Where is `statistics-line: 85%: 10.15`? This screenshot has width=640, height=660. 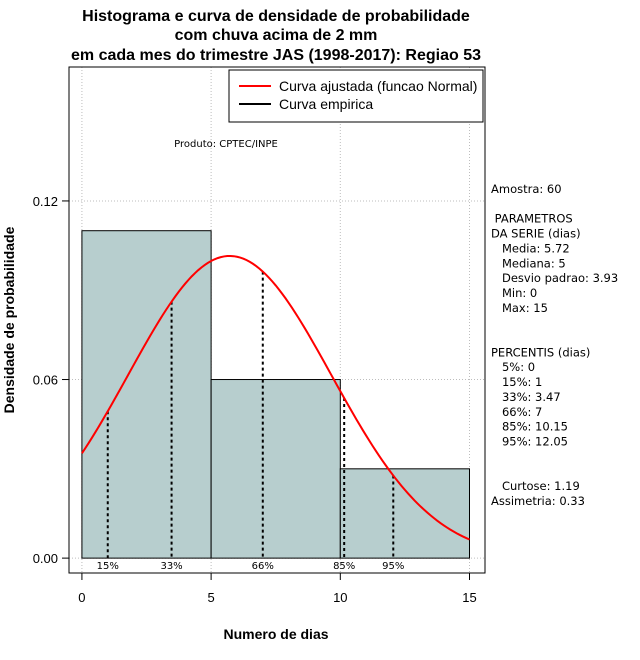
statistics-line: 85%: 10.15 is located at coordinates (529, 427).